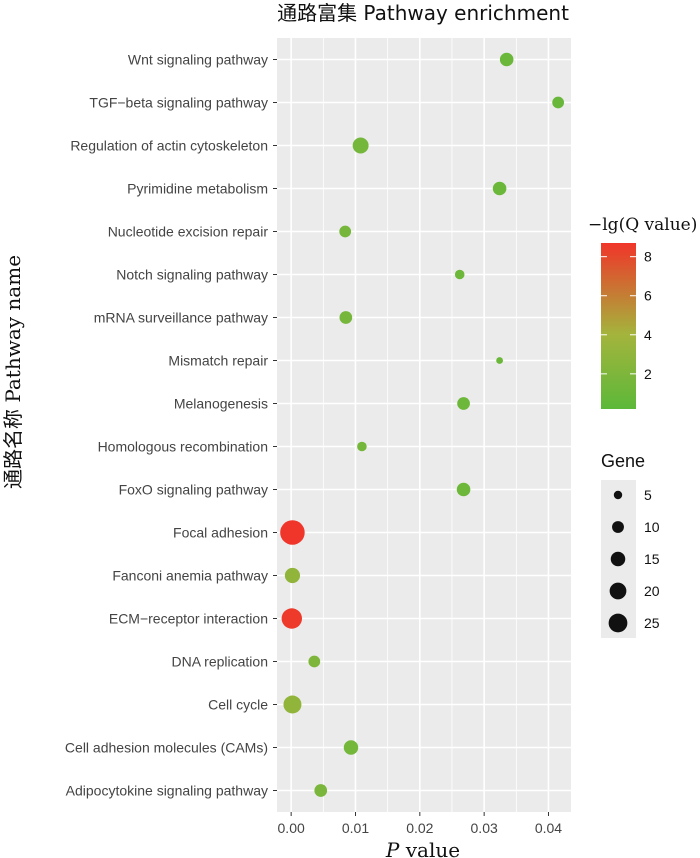 The width and height of the screenshot is (700, 858). What do you see at coordinates (181, 318) in the screenshot?
I see `y-tick-label: mRNA surveillance pathway` at bounding box center [181, 318].